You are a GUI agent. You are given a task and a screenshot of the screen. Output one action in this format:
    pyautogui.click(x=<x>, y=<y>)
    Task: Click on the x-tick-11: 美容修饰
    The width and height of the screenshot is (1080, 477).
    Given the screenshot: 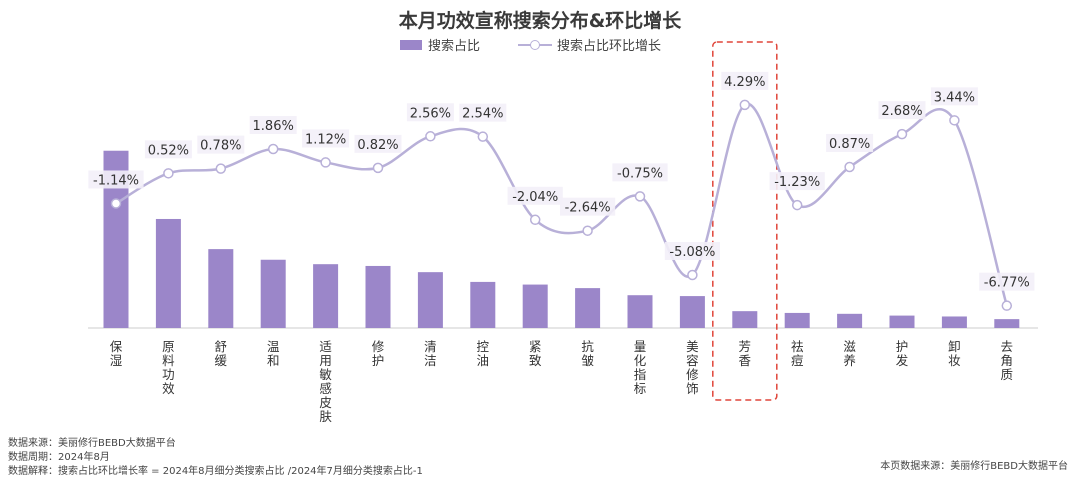 What is the action you would take?
    pyautogui.click(x=692, y=367)
    